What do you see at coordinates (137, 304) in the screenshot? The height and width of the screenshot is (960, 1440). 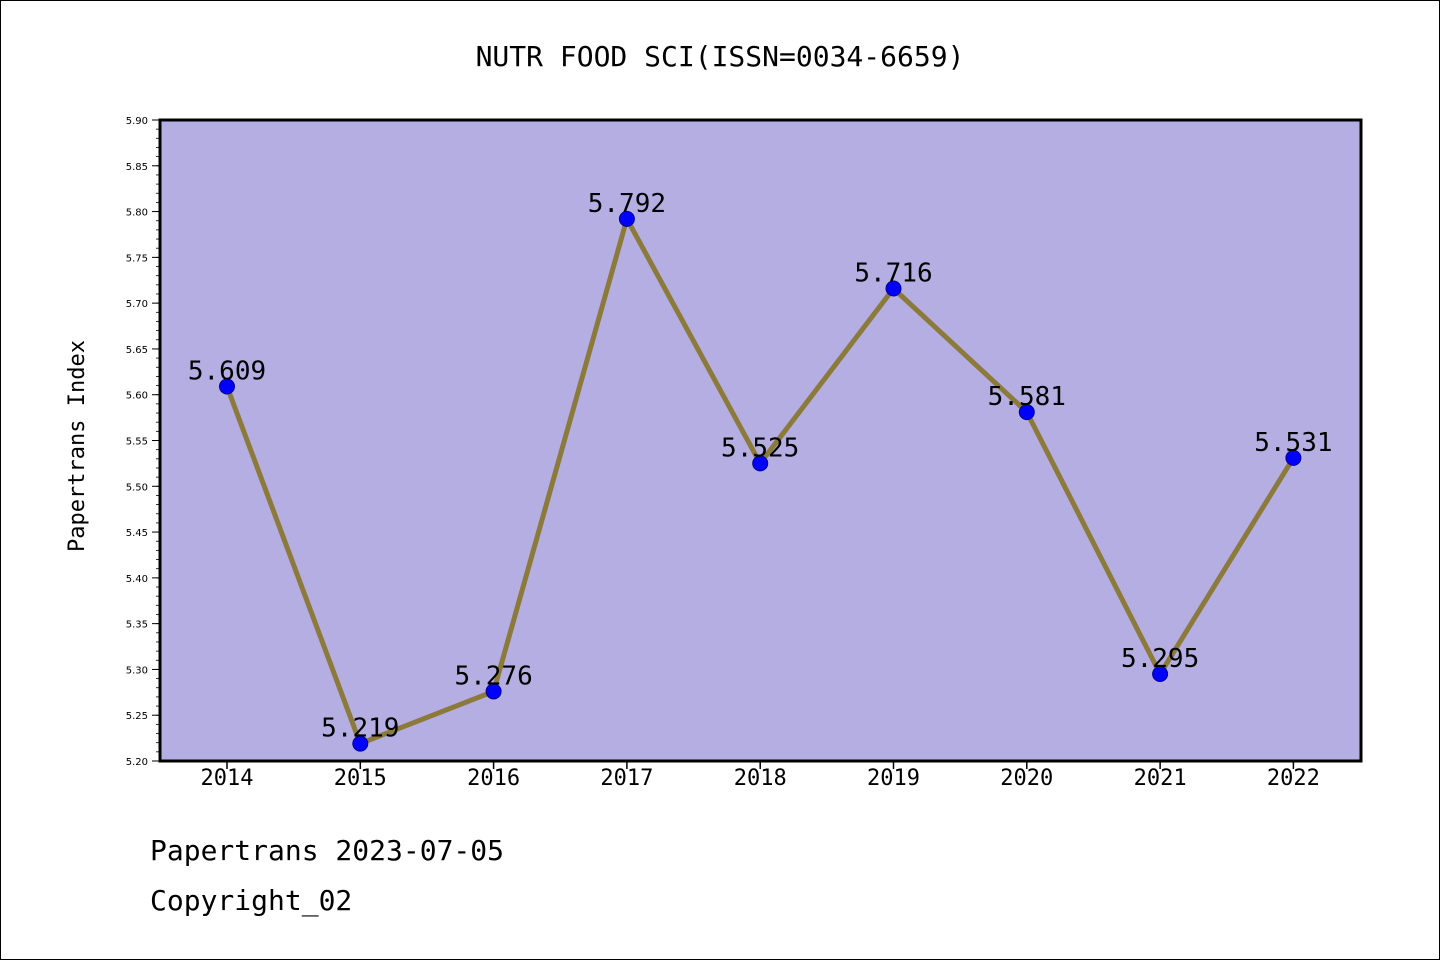 I see `y-tick-label: 5.70` at bounding box center [137, 304].